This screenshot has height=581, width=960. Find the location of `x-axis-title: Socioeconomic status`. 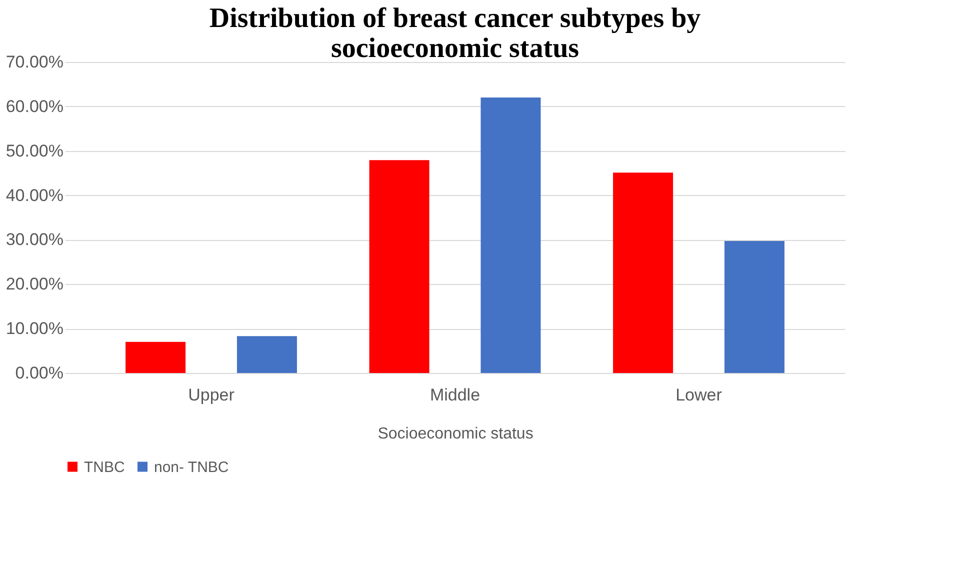

x-axis-title: Socioeconomic status is located at coordinates (456, 434).